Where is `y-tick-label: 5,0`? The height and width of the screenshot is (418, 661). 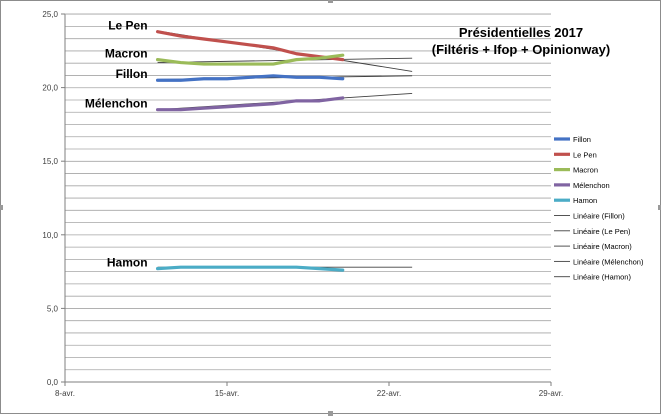 y-tick-label: 5,0 is located at coordinates (53, 308).